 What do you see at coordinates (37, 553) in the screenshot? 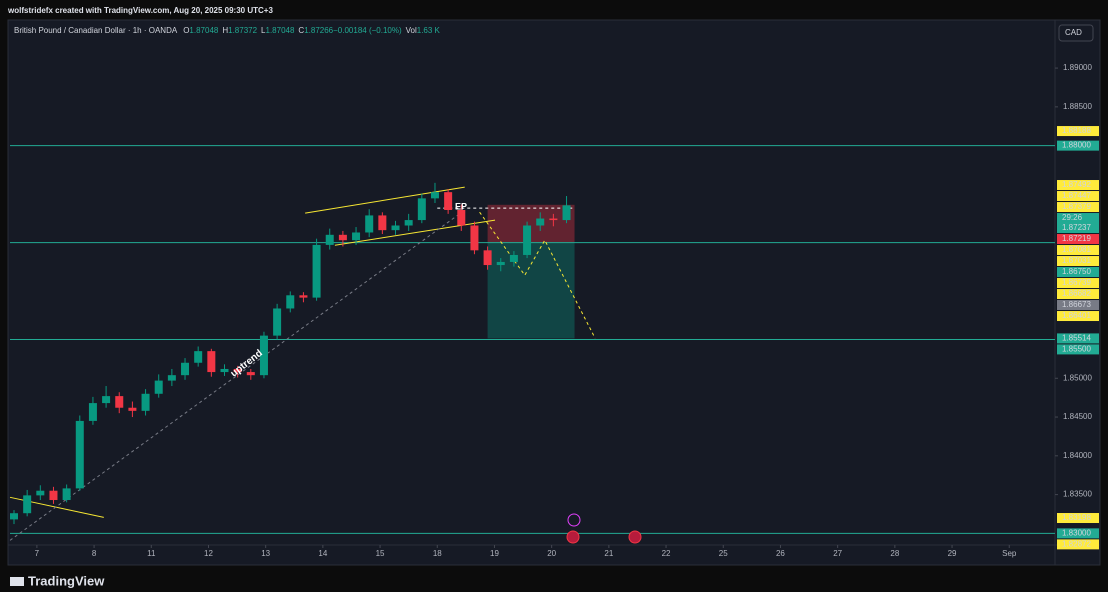
I see `x-tick-label: 7` at bounding box center [37, 553].